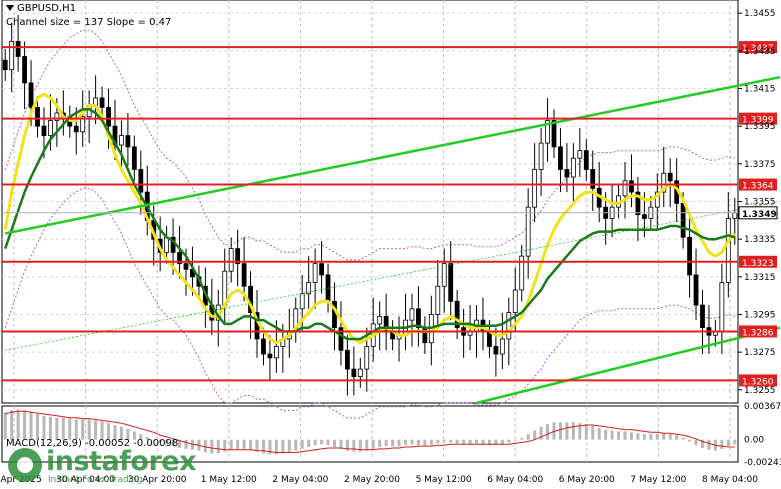 The height and width of the screenshot is (489, 781). Describe the element at coordinates (300, 480) in the screenshot. I see `time-tick-label: 2 May 04:00` at that location.